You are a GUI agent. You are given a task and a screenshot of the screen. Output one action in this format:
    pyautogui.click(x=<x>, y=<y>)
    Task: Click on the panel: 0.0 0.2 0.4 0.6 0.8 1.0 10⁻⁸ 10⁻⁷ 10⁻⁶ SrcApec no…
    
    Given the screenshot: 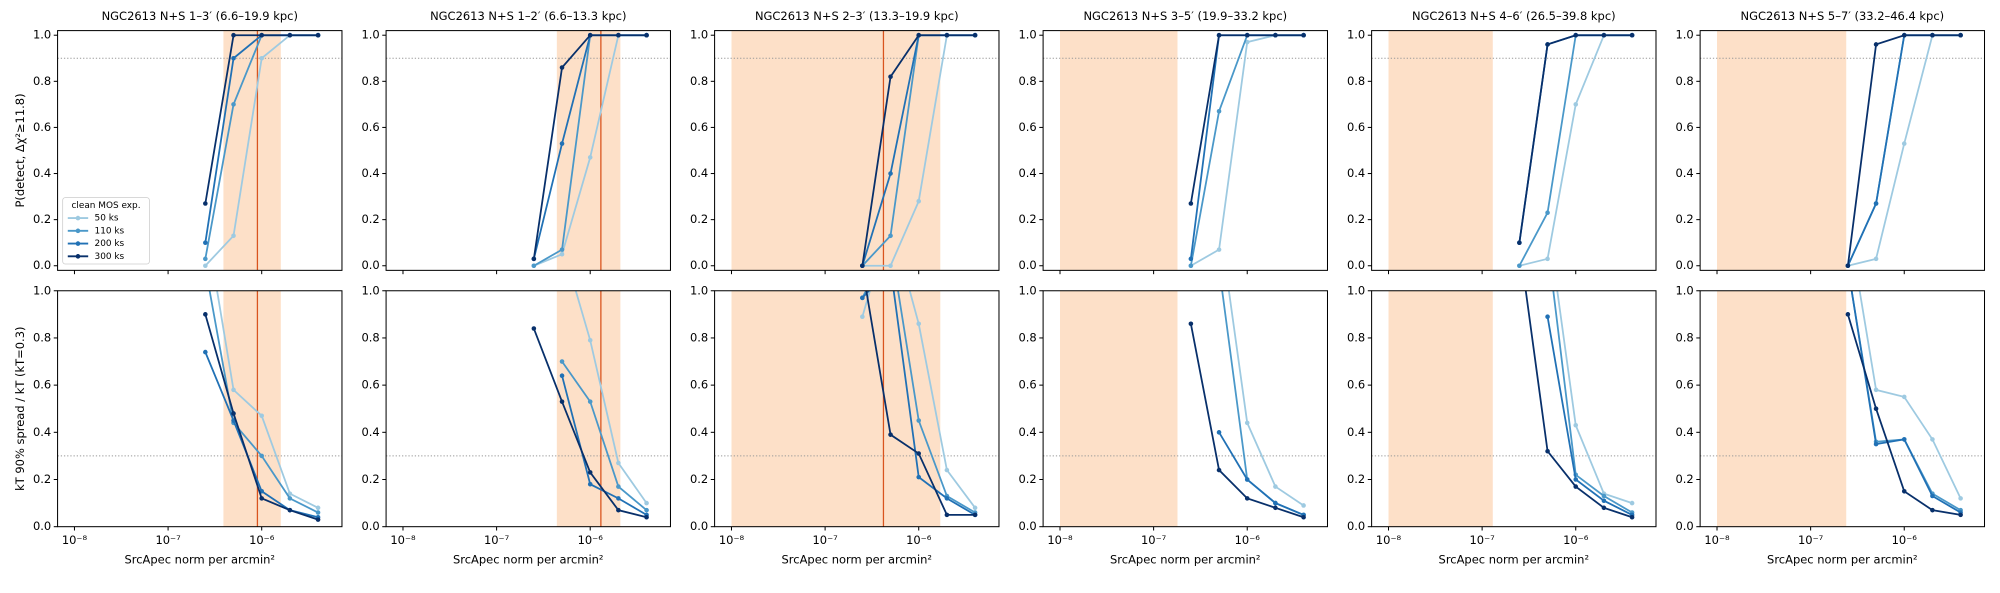 What is the action you would take?
    pyautogui.click(x=1173, y=415)
    